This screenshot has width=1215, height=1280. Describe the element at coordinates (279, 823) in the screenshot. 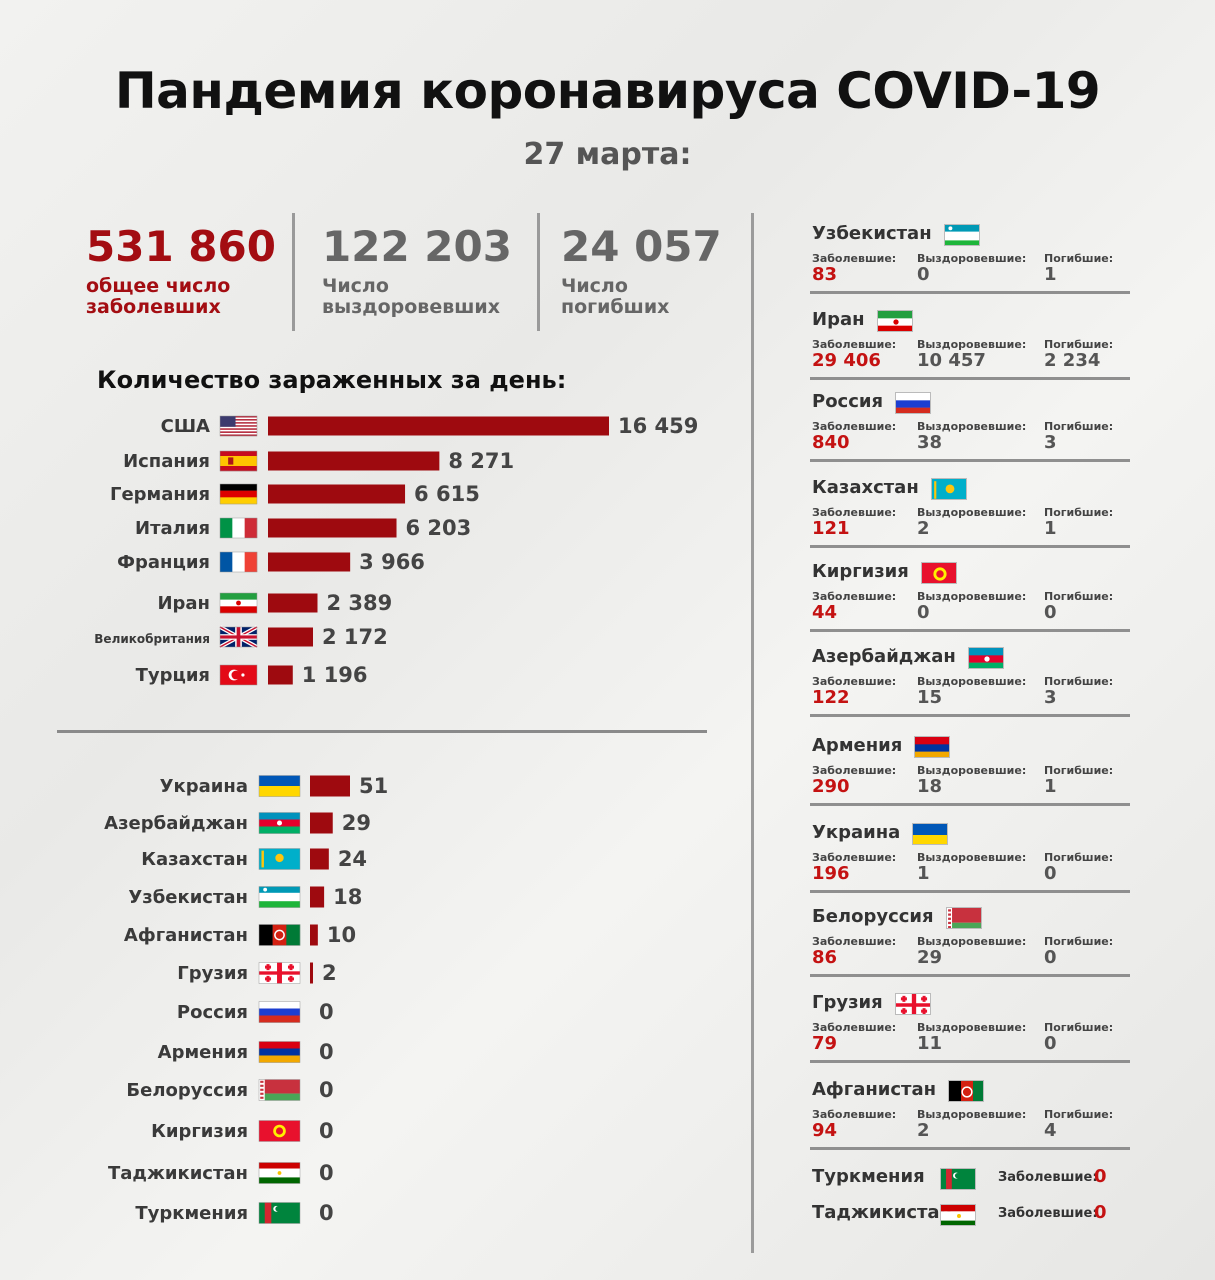

I see `azerbaijan-flag-icon` at that location.